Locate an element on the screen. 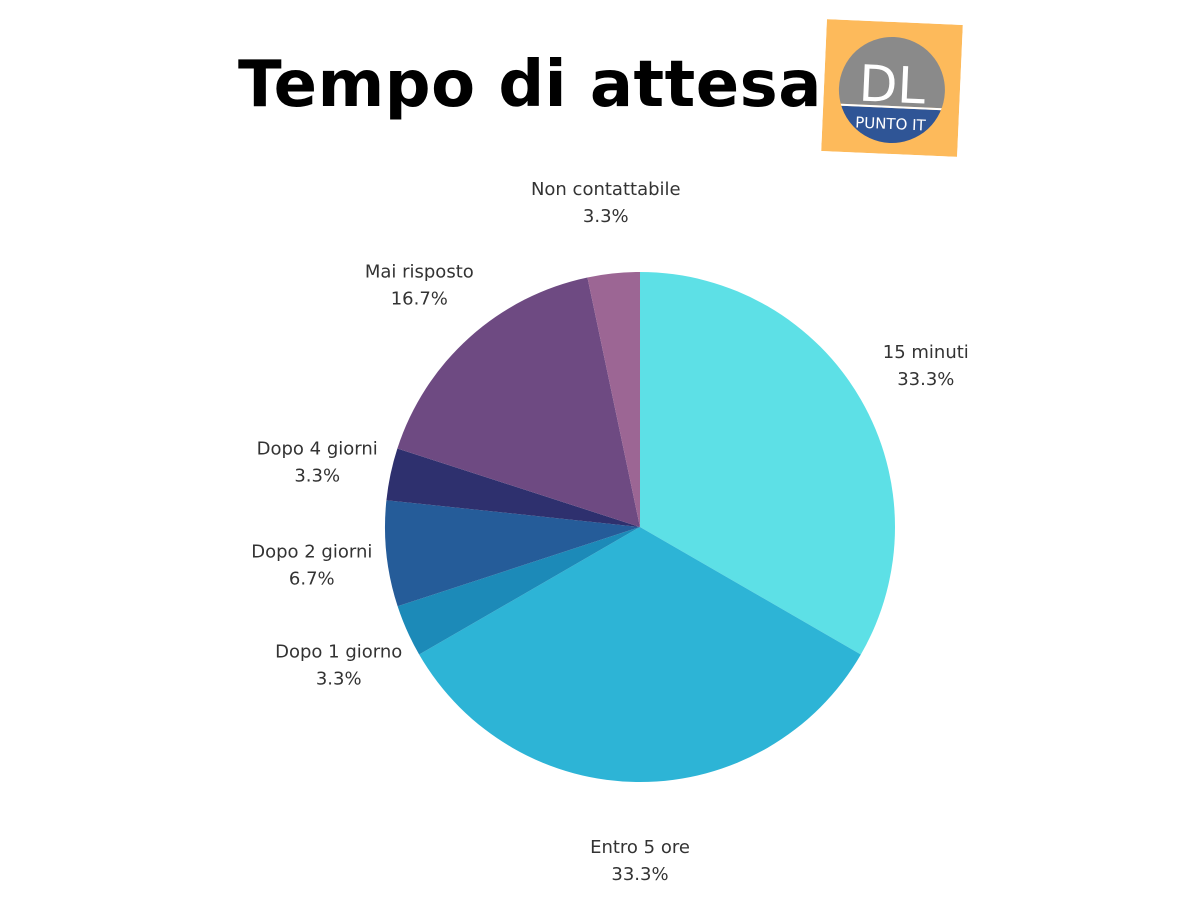  chart-title: Tempo di attesa is located at coordinates (530, 85).